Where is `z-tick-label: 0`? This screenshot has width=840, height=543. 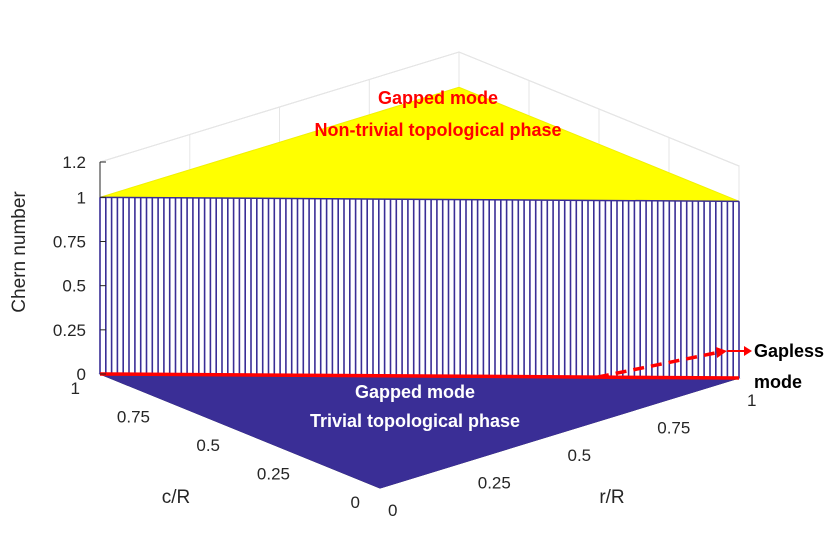 z-tick-label: 0 is located at coordinates (81, 374).